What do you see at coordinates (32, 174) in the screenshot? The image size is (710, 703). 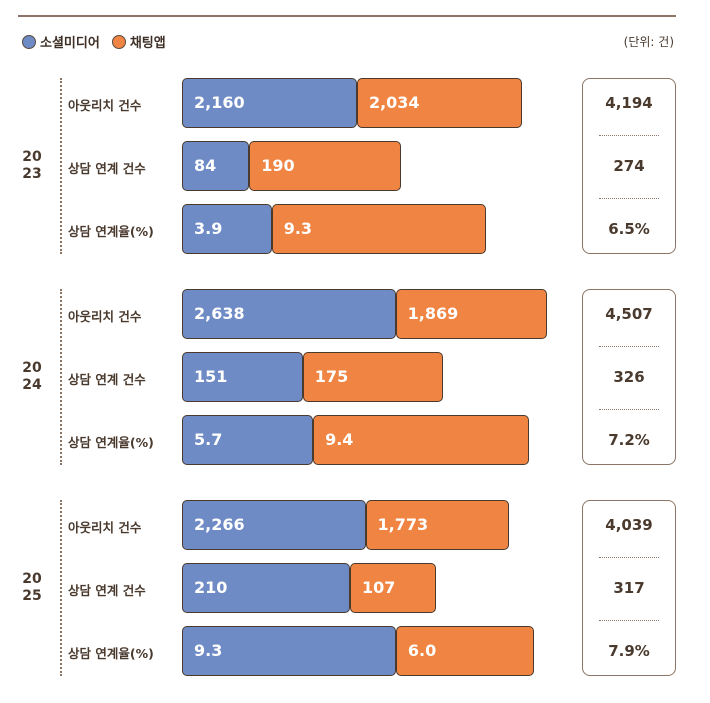 I see `year-label-line: 23` at bounding box center [32, 174].